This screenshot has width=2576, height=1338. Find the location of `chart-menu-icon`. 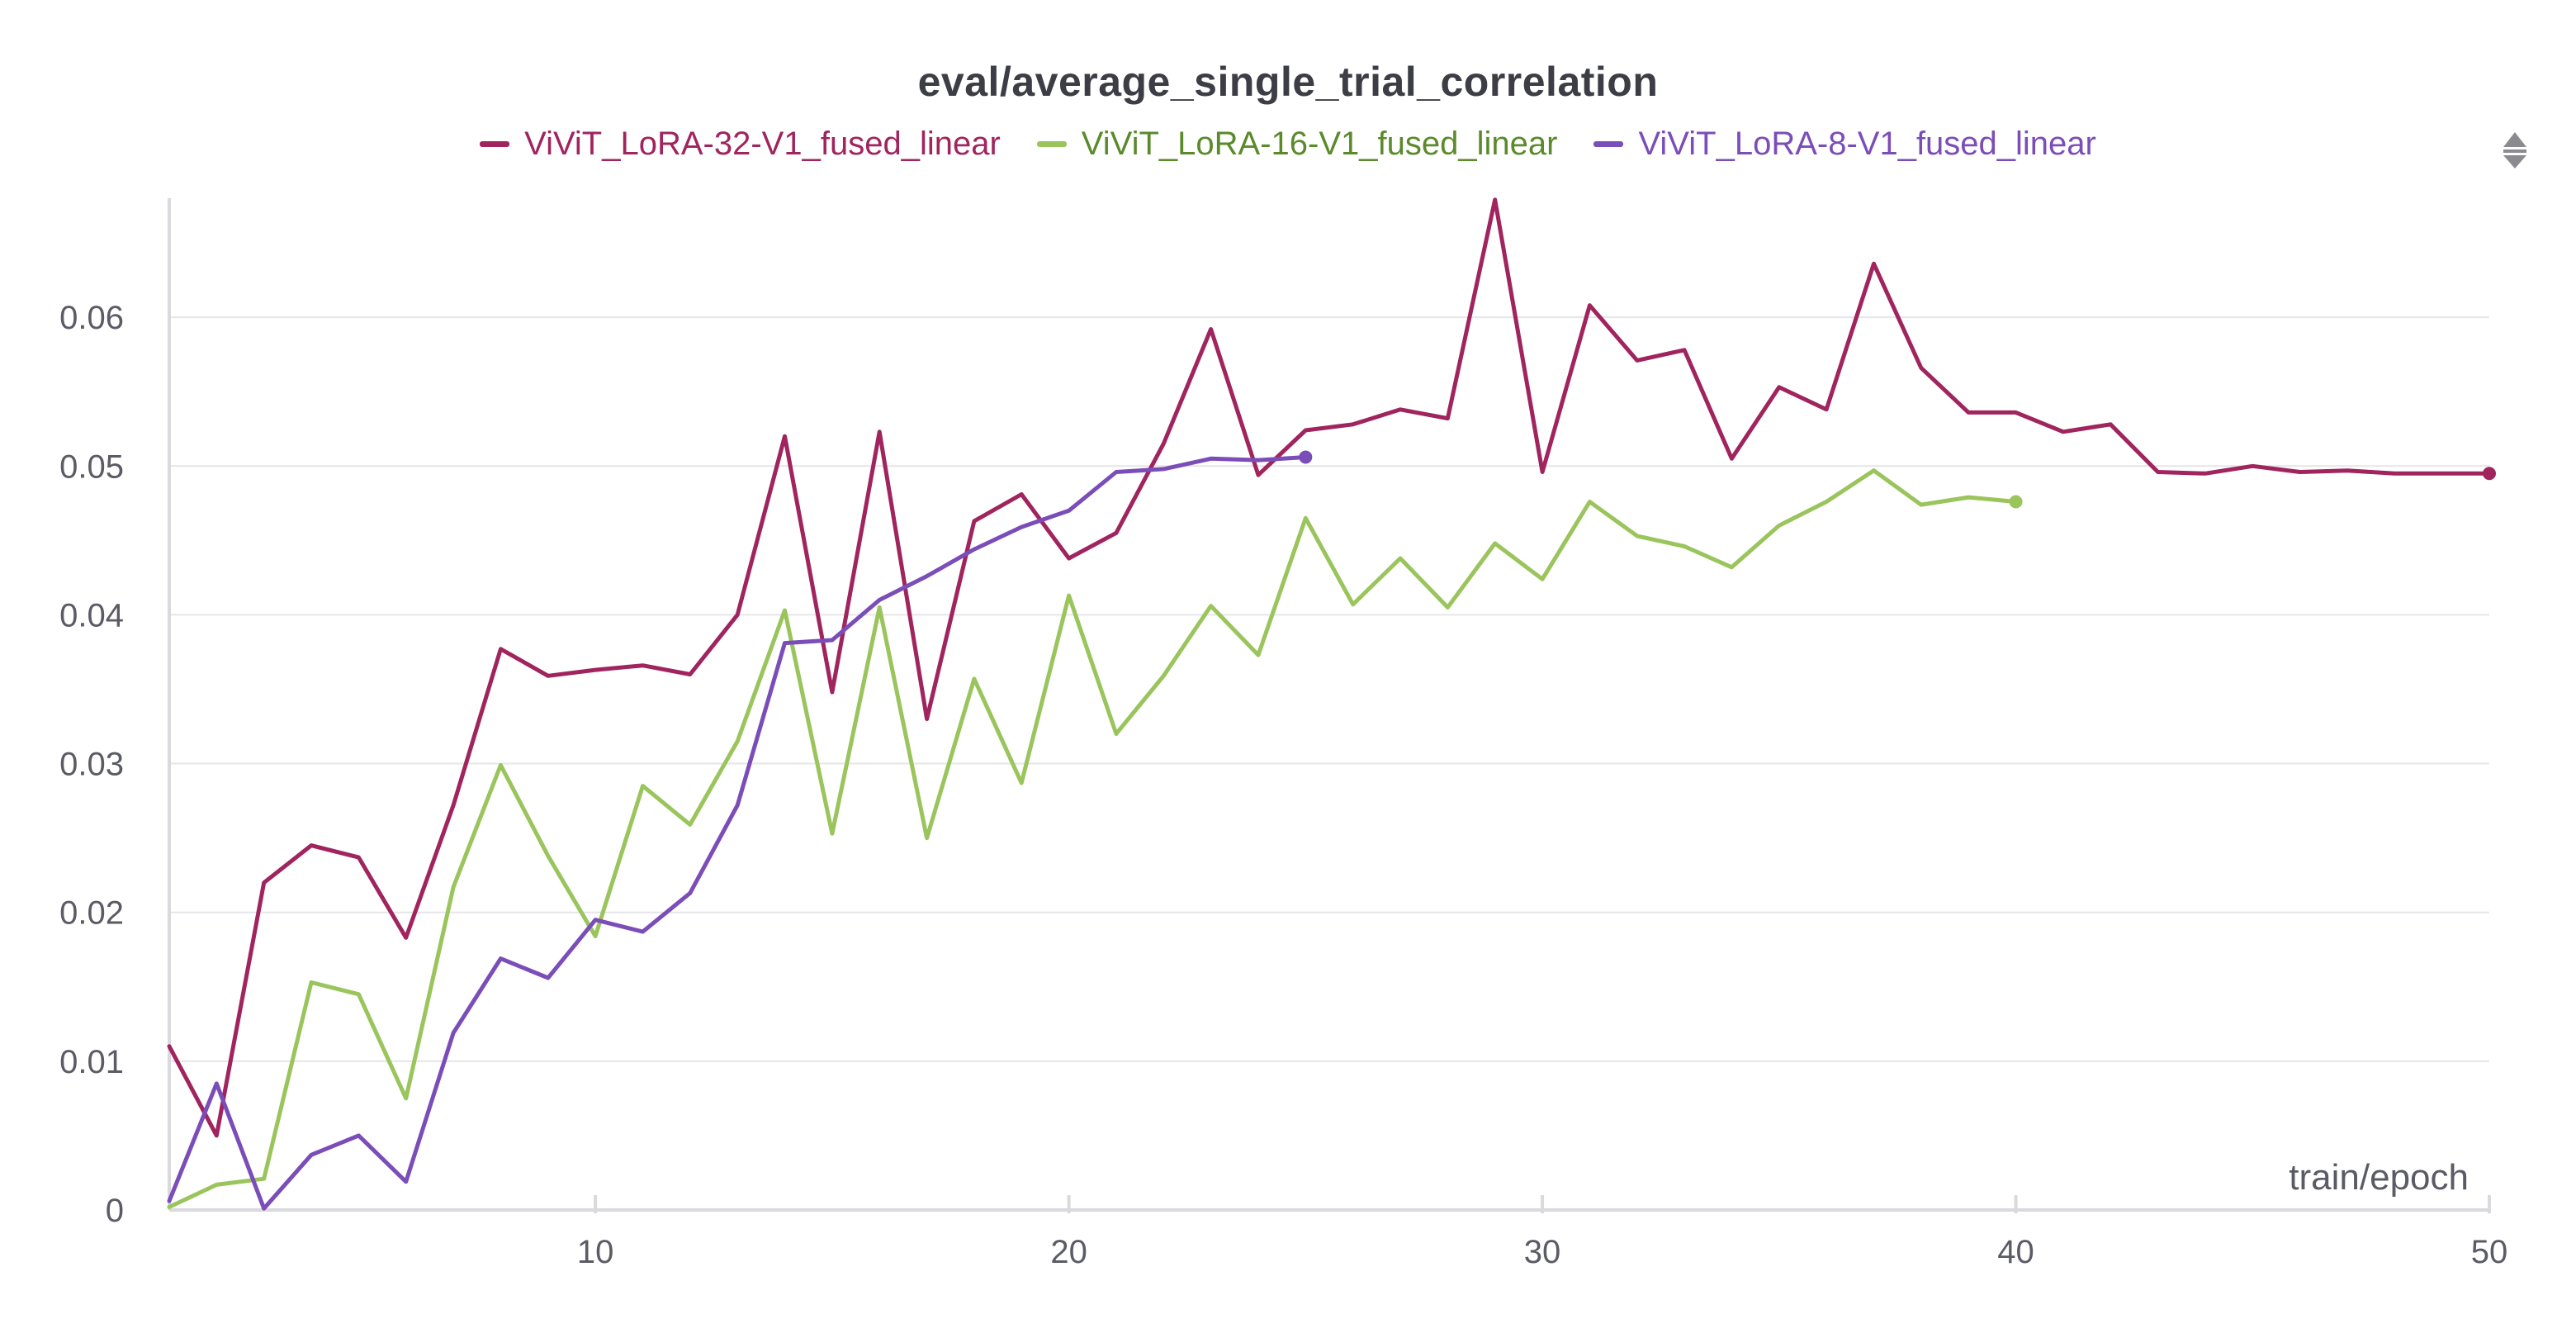

chart-menu-icon is located at coordinates (2515, 149).